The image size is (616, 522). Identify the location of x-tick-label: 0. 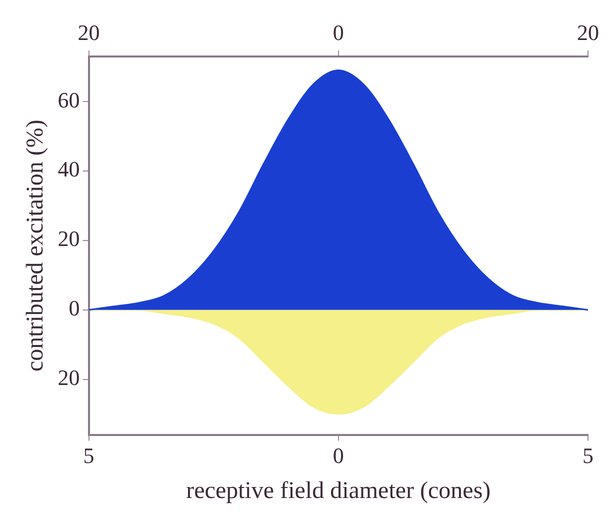
(338, 455).